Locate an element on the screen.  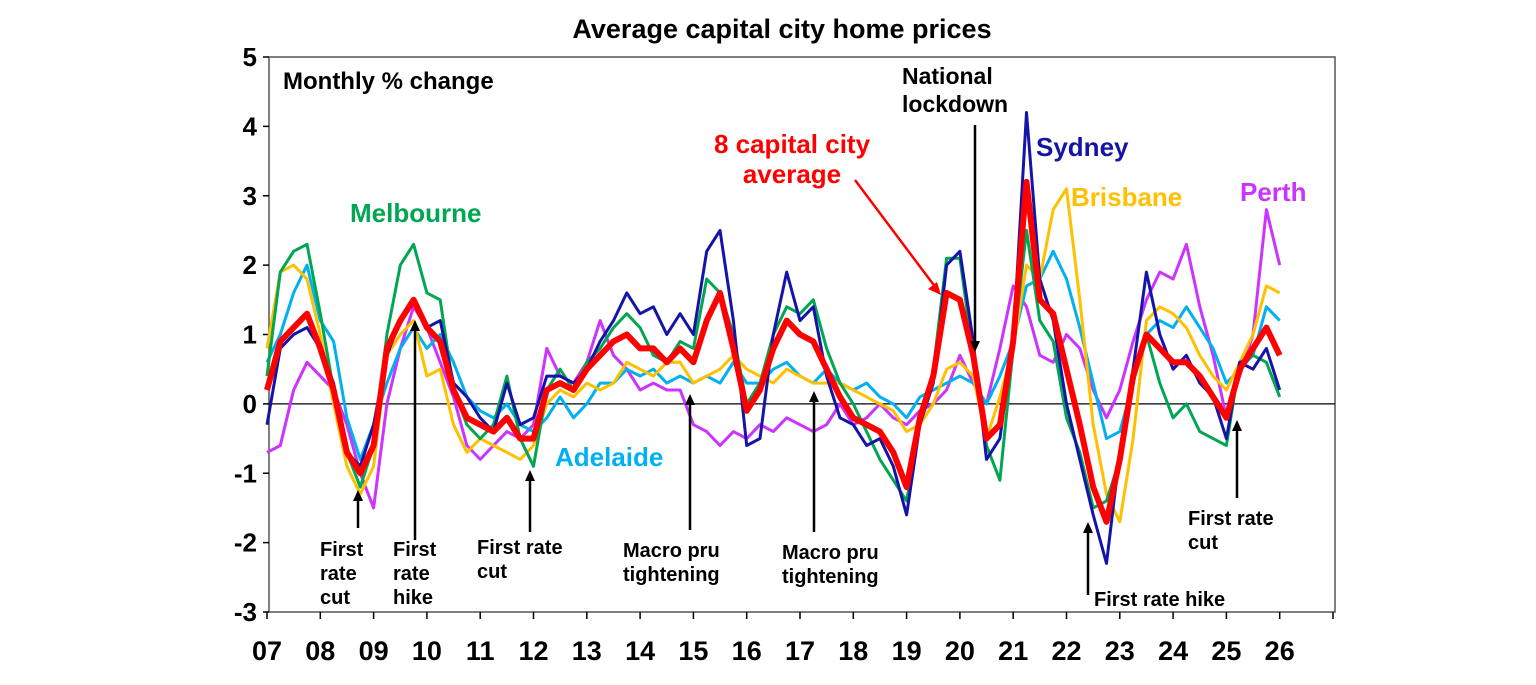
x-tick-label: 23 is located at coordinates (1120, 651).